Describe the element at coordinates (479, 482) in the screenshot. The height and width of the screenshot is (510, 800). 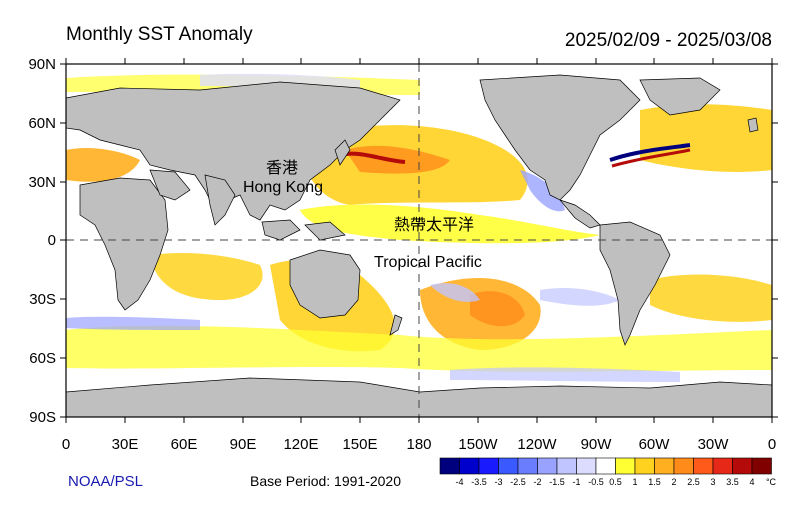
I see `colorbar-tick-label: -3.5` at that location.